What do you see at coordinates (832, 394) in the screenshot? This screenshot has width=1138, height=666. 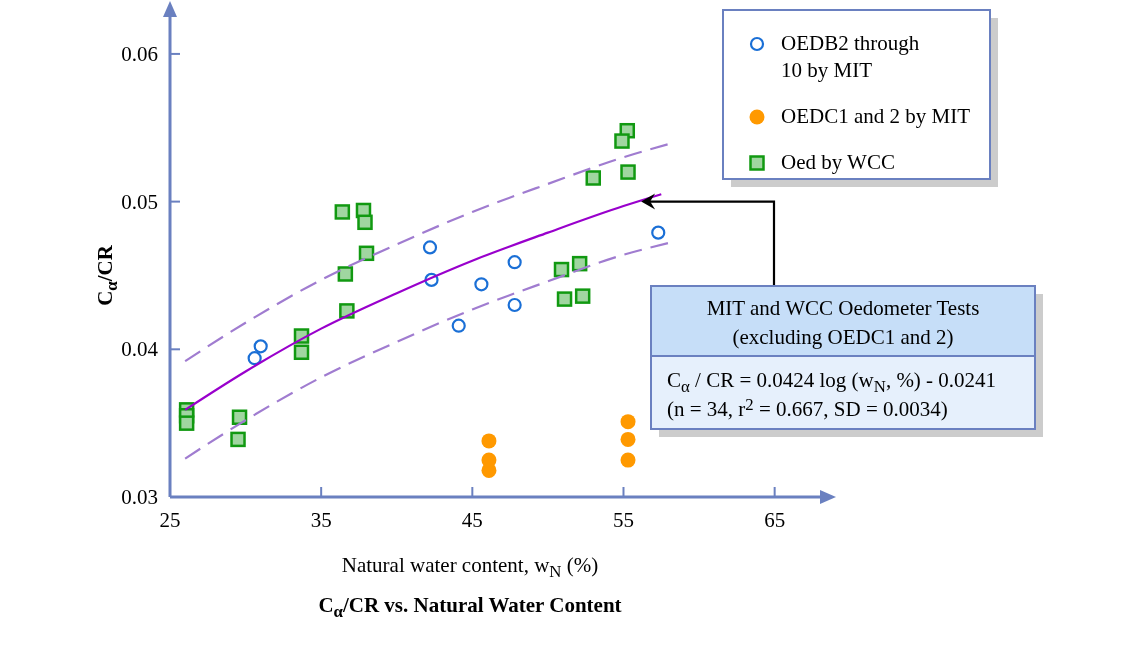 I see `text: C$_{α}$ / CR = 0.0424 log (w$_{N}$, %) - 0.0241 (n = 34, r$^{2}$ = 0.667, SD = 0.0034)` at bounding box center [832, 394].